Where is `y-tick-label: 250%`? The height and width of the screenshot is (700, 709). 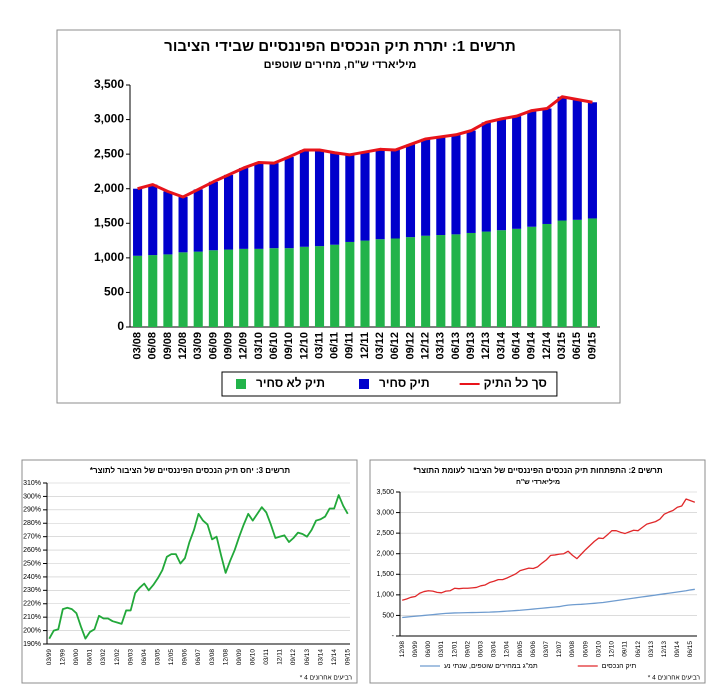
y-tick-label: 250% is located at coordinates (32, 563).